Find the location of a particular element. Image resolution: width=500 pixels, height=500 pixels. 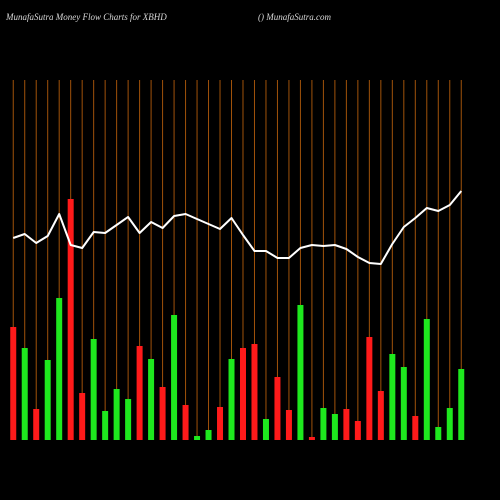

money-flow-line is located at coordinates (237, 227).